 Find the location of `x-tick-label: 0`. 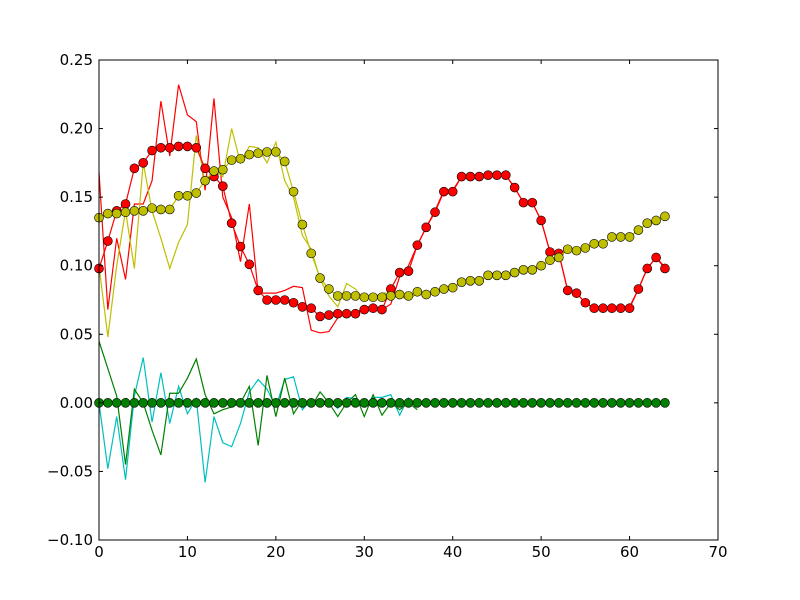

x-tick-label: 0 is located at coordinates (99, 552).